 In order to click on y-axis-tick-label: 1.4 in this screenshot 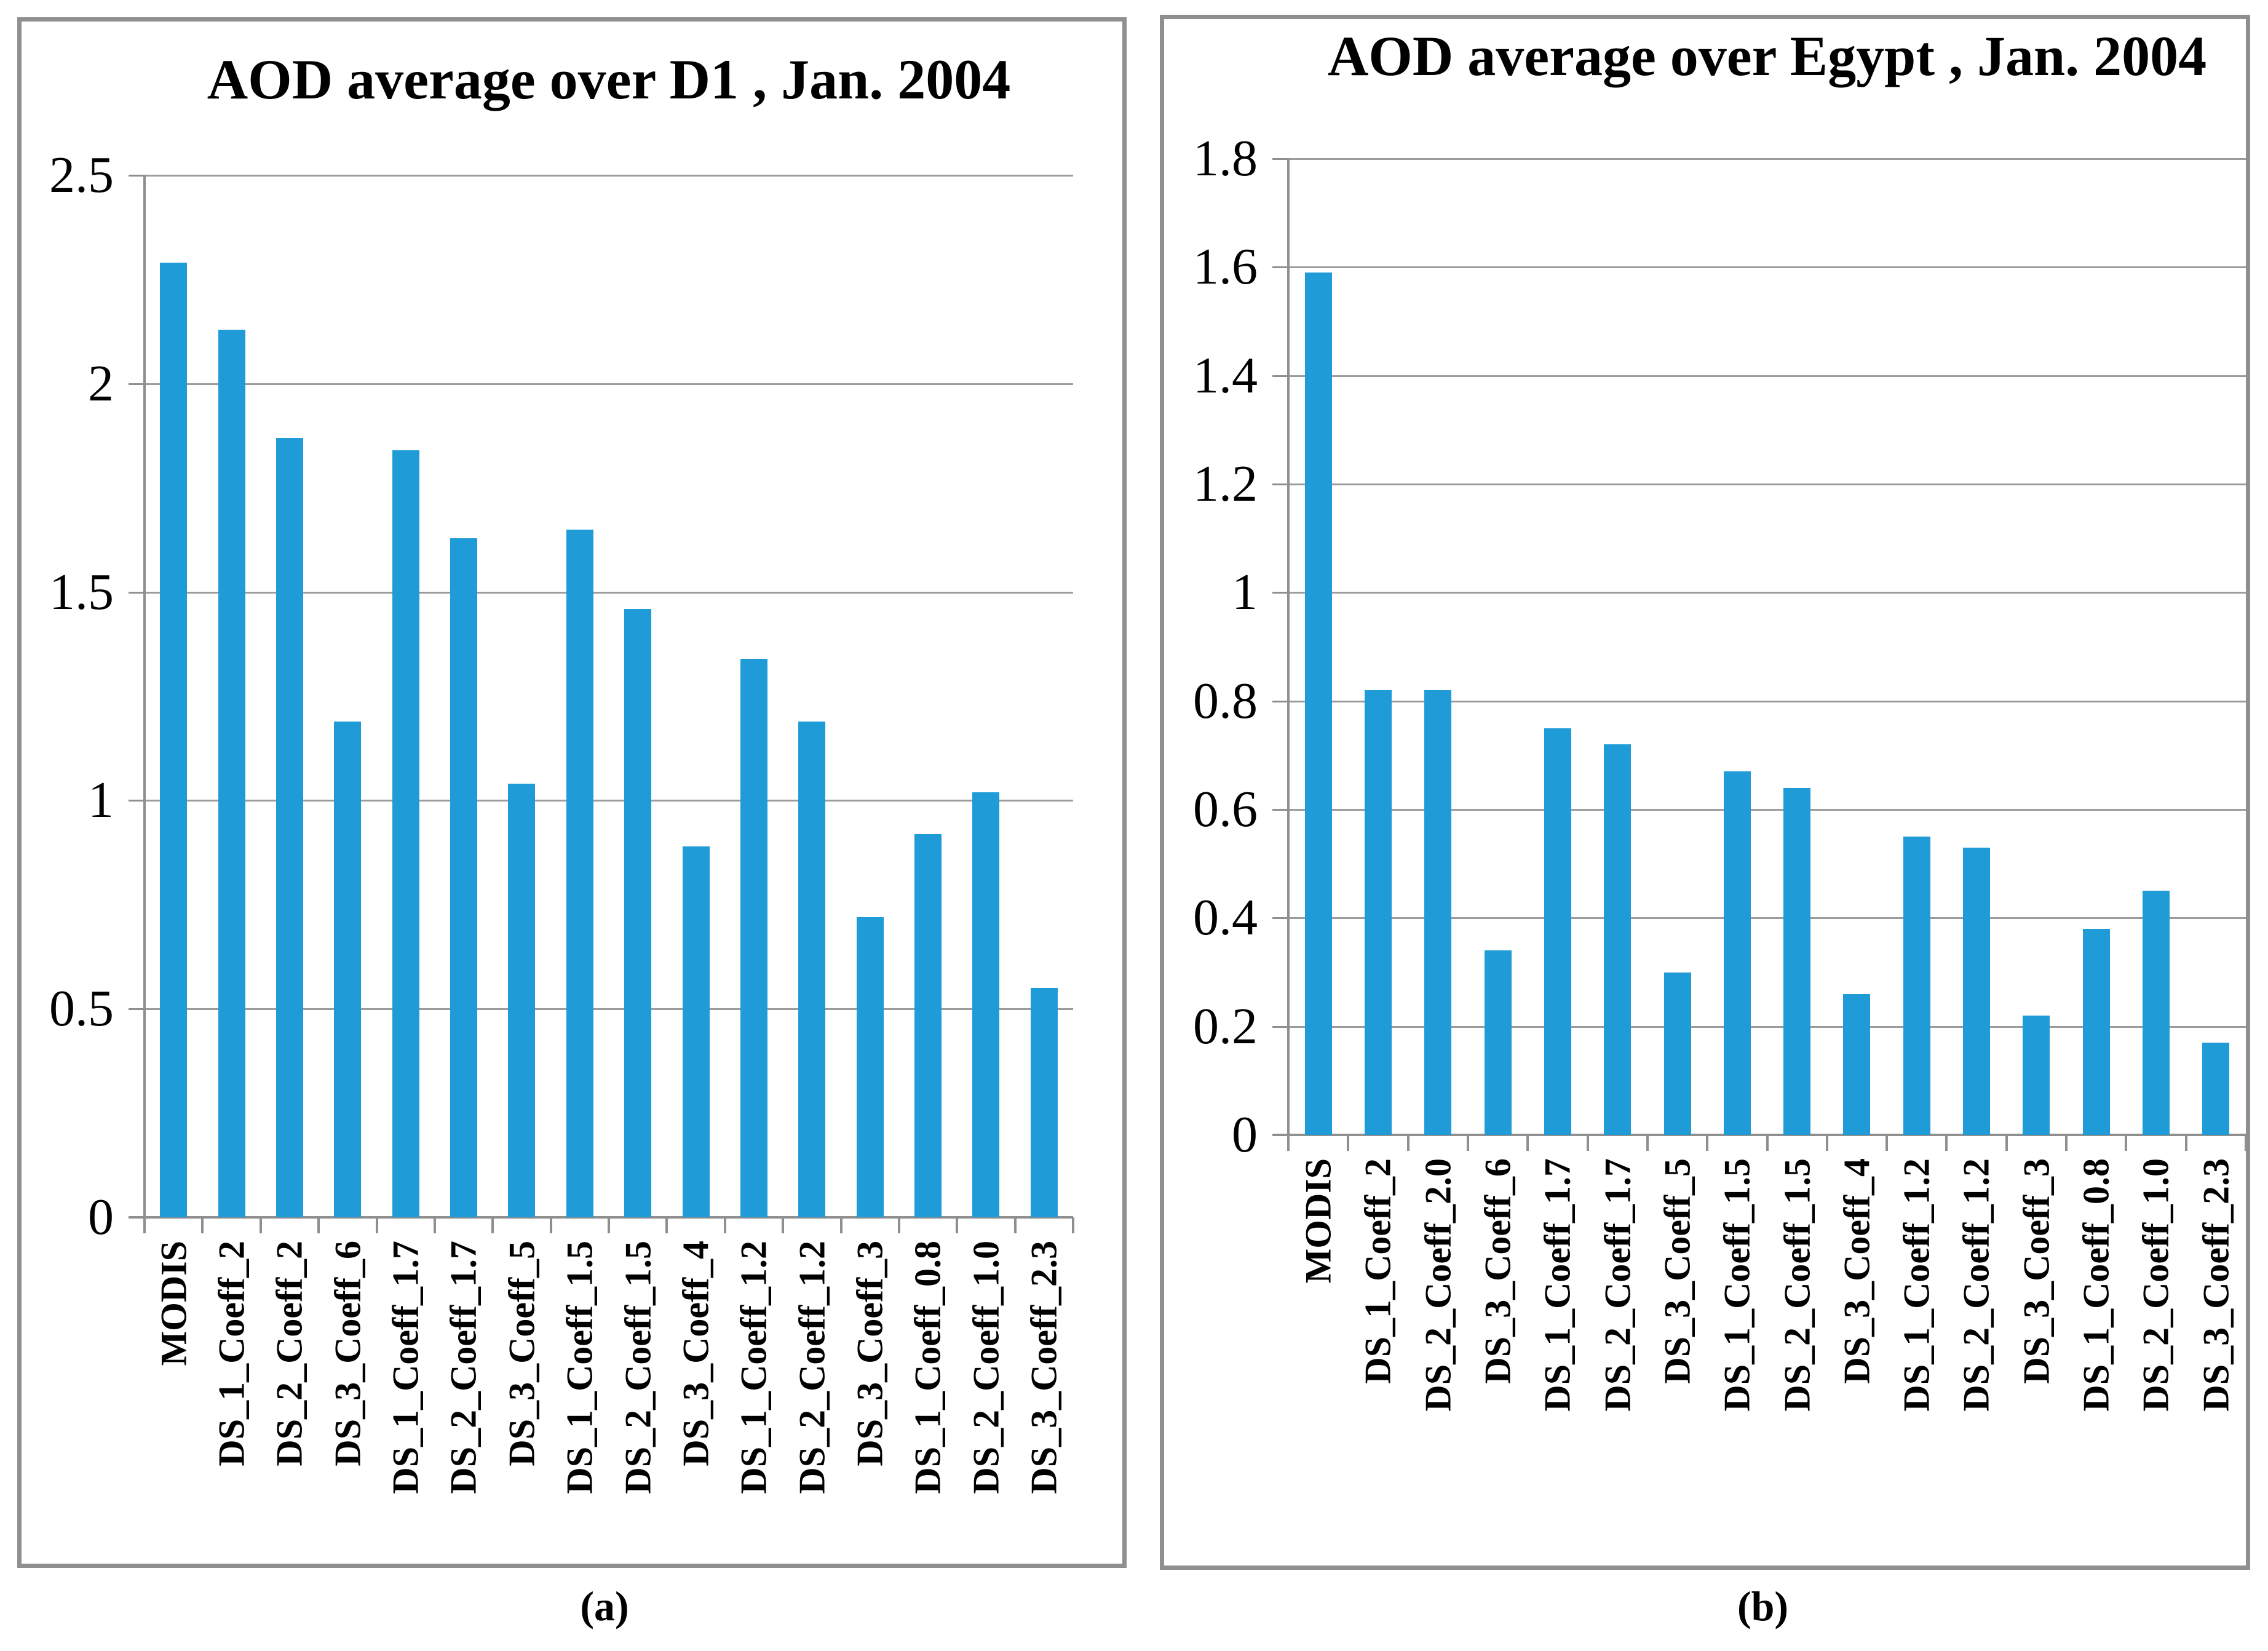, I will do `click(1225, 375)`.